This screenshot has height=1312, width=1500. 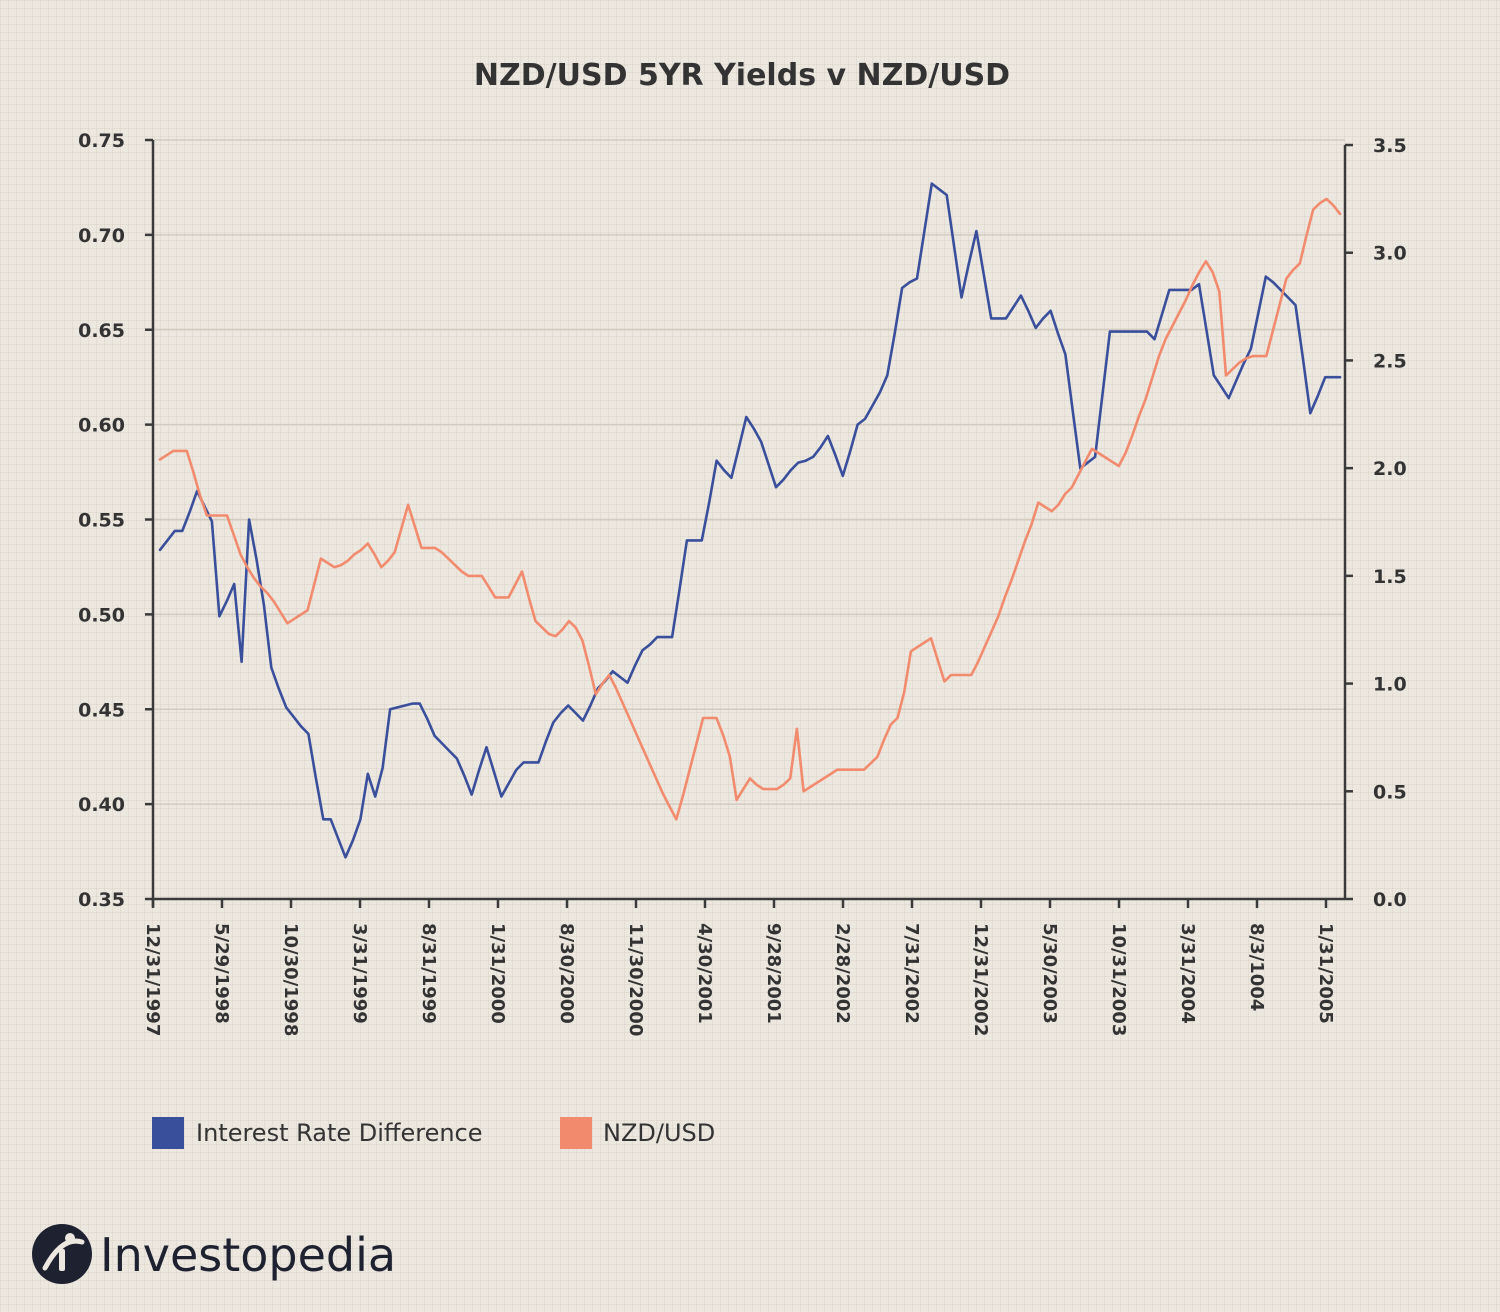 I want to click on left-axis-tick-label: 0.75, so click(x=101, y=141).